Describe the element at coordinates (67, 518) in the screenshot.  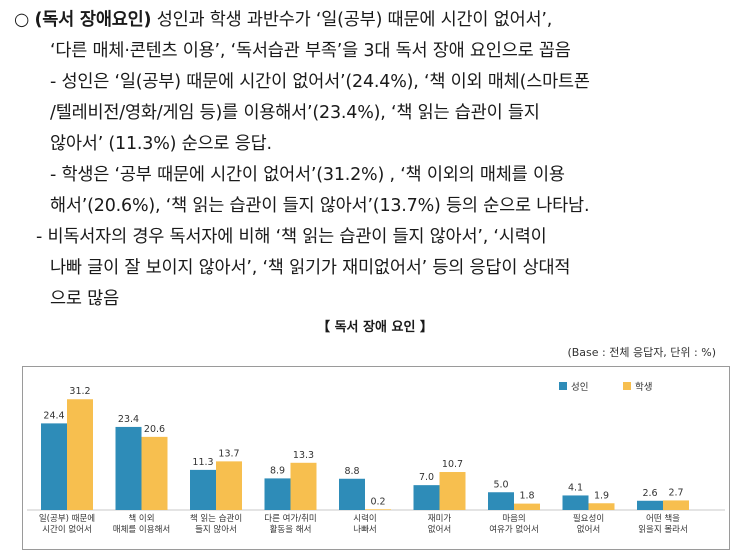
I see `category-label-1-1: 일(공부) 때문에` at that location.